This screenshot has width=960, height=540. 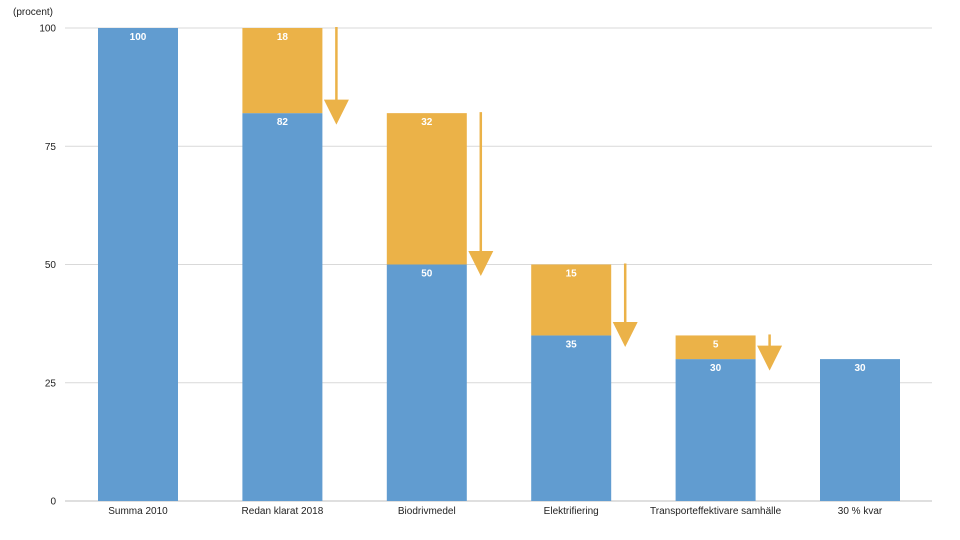 I want to click on category-label: Elektrifiering, so click(x=571, y=511).